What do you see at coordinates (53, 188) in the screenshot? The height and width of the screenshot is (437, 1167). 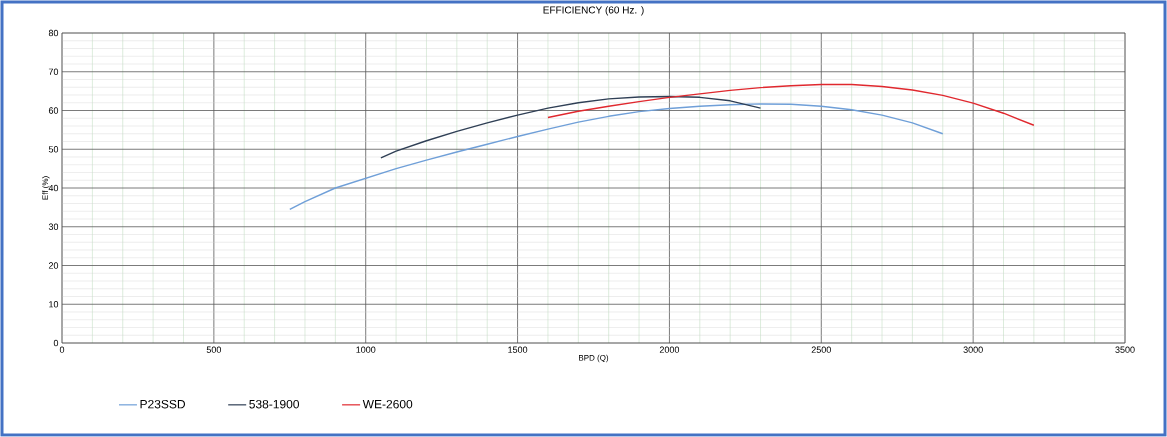 I see `y-tick-label: 40` at bounding box center [53, 188].